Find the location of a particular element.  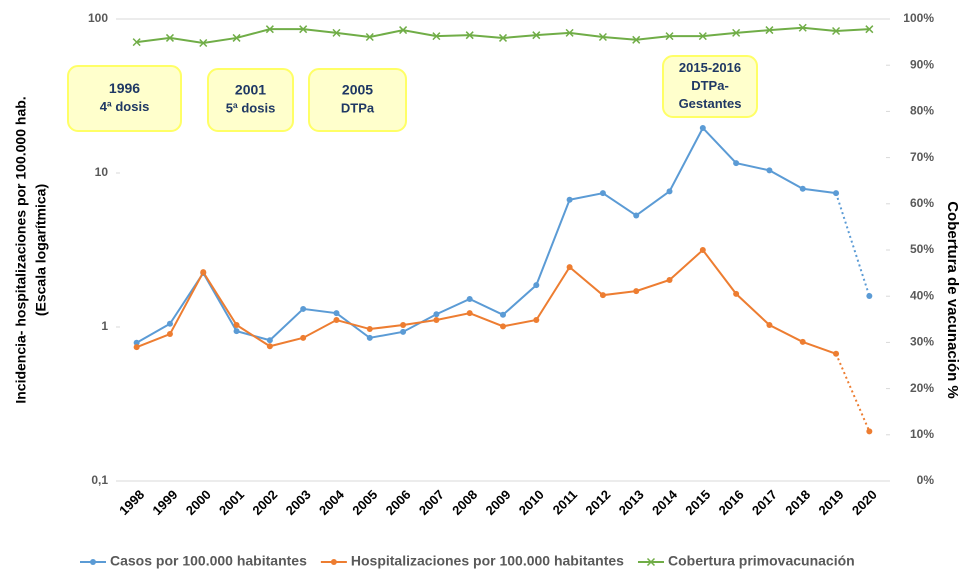

x-tick-label: 2001 is located at coordinates (231, 502).